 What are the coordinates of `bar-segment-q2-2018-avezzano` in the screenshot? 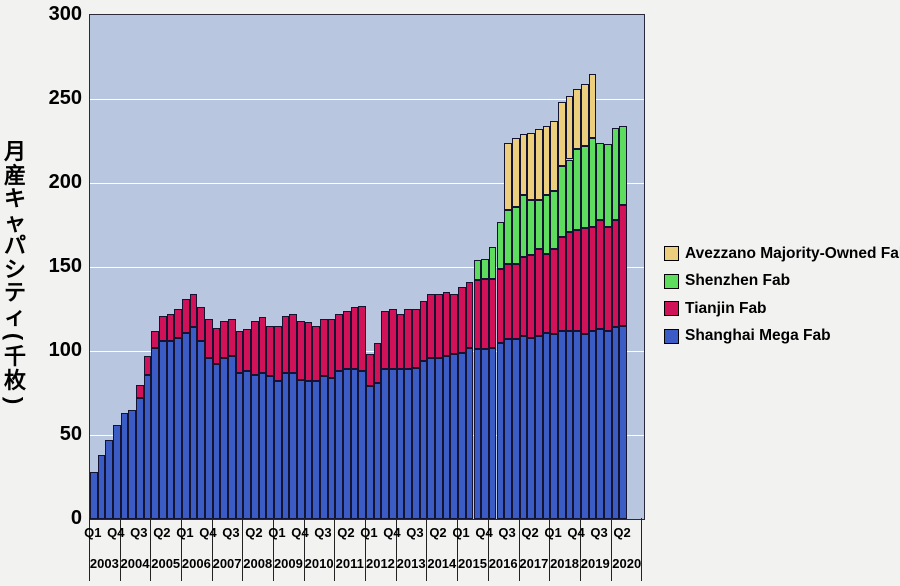 It's located at (561, 134).